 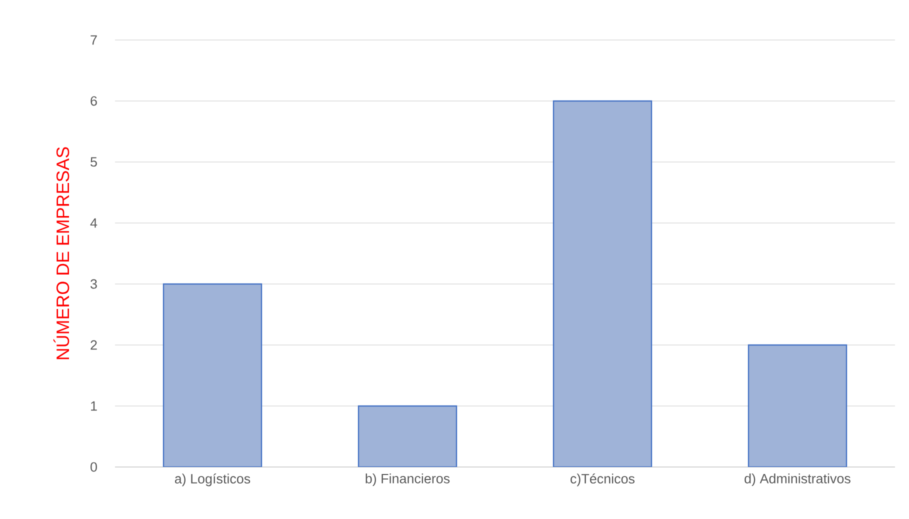 I want to click on y-tick-label: 3, so click(x=93, y=284).